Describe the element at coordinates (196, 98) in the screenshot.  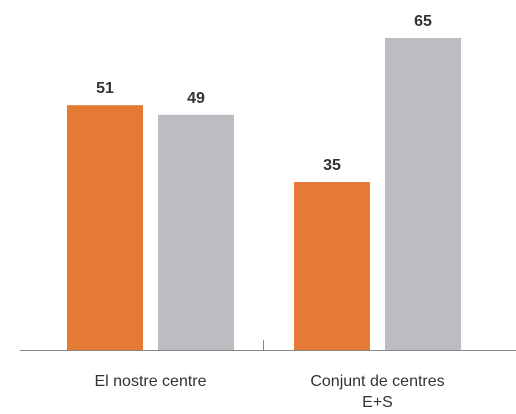
I see `data-label: 49` at that location.